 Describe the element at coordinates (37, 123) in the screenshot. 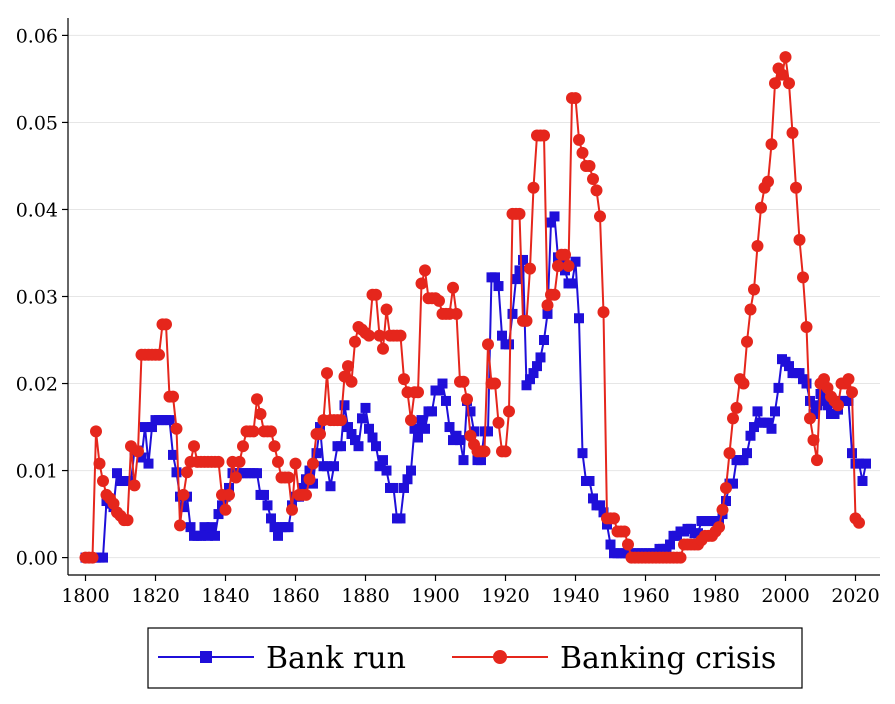

I see `y-tick-label: 0.05` at that location.